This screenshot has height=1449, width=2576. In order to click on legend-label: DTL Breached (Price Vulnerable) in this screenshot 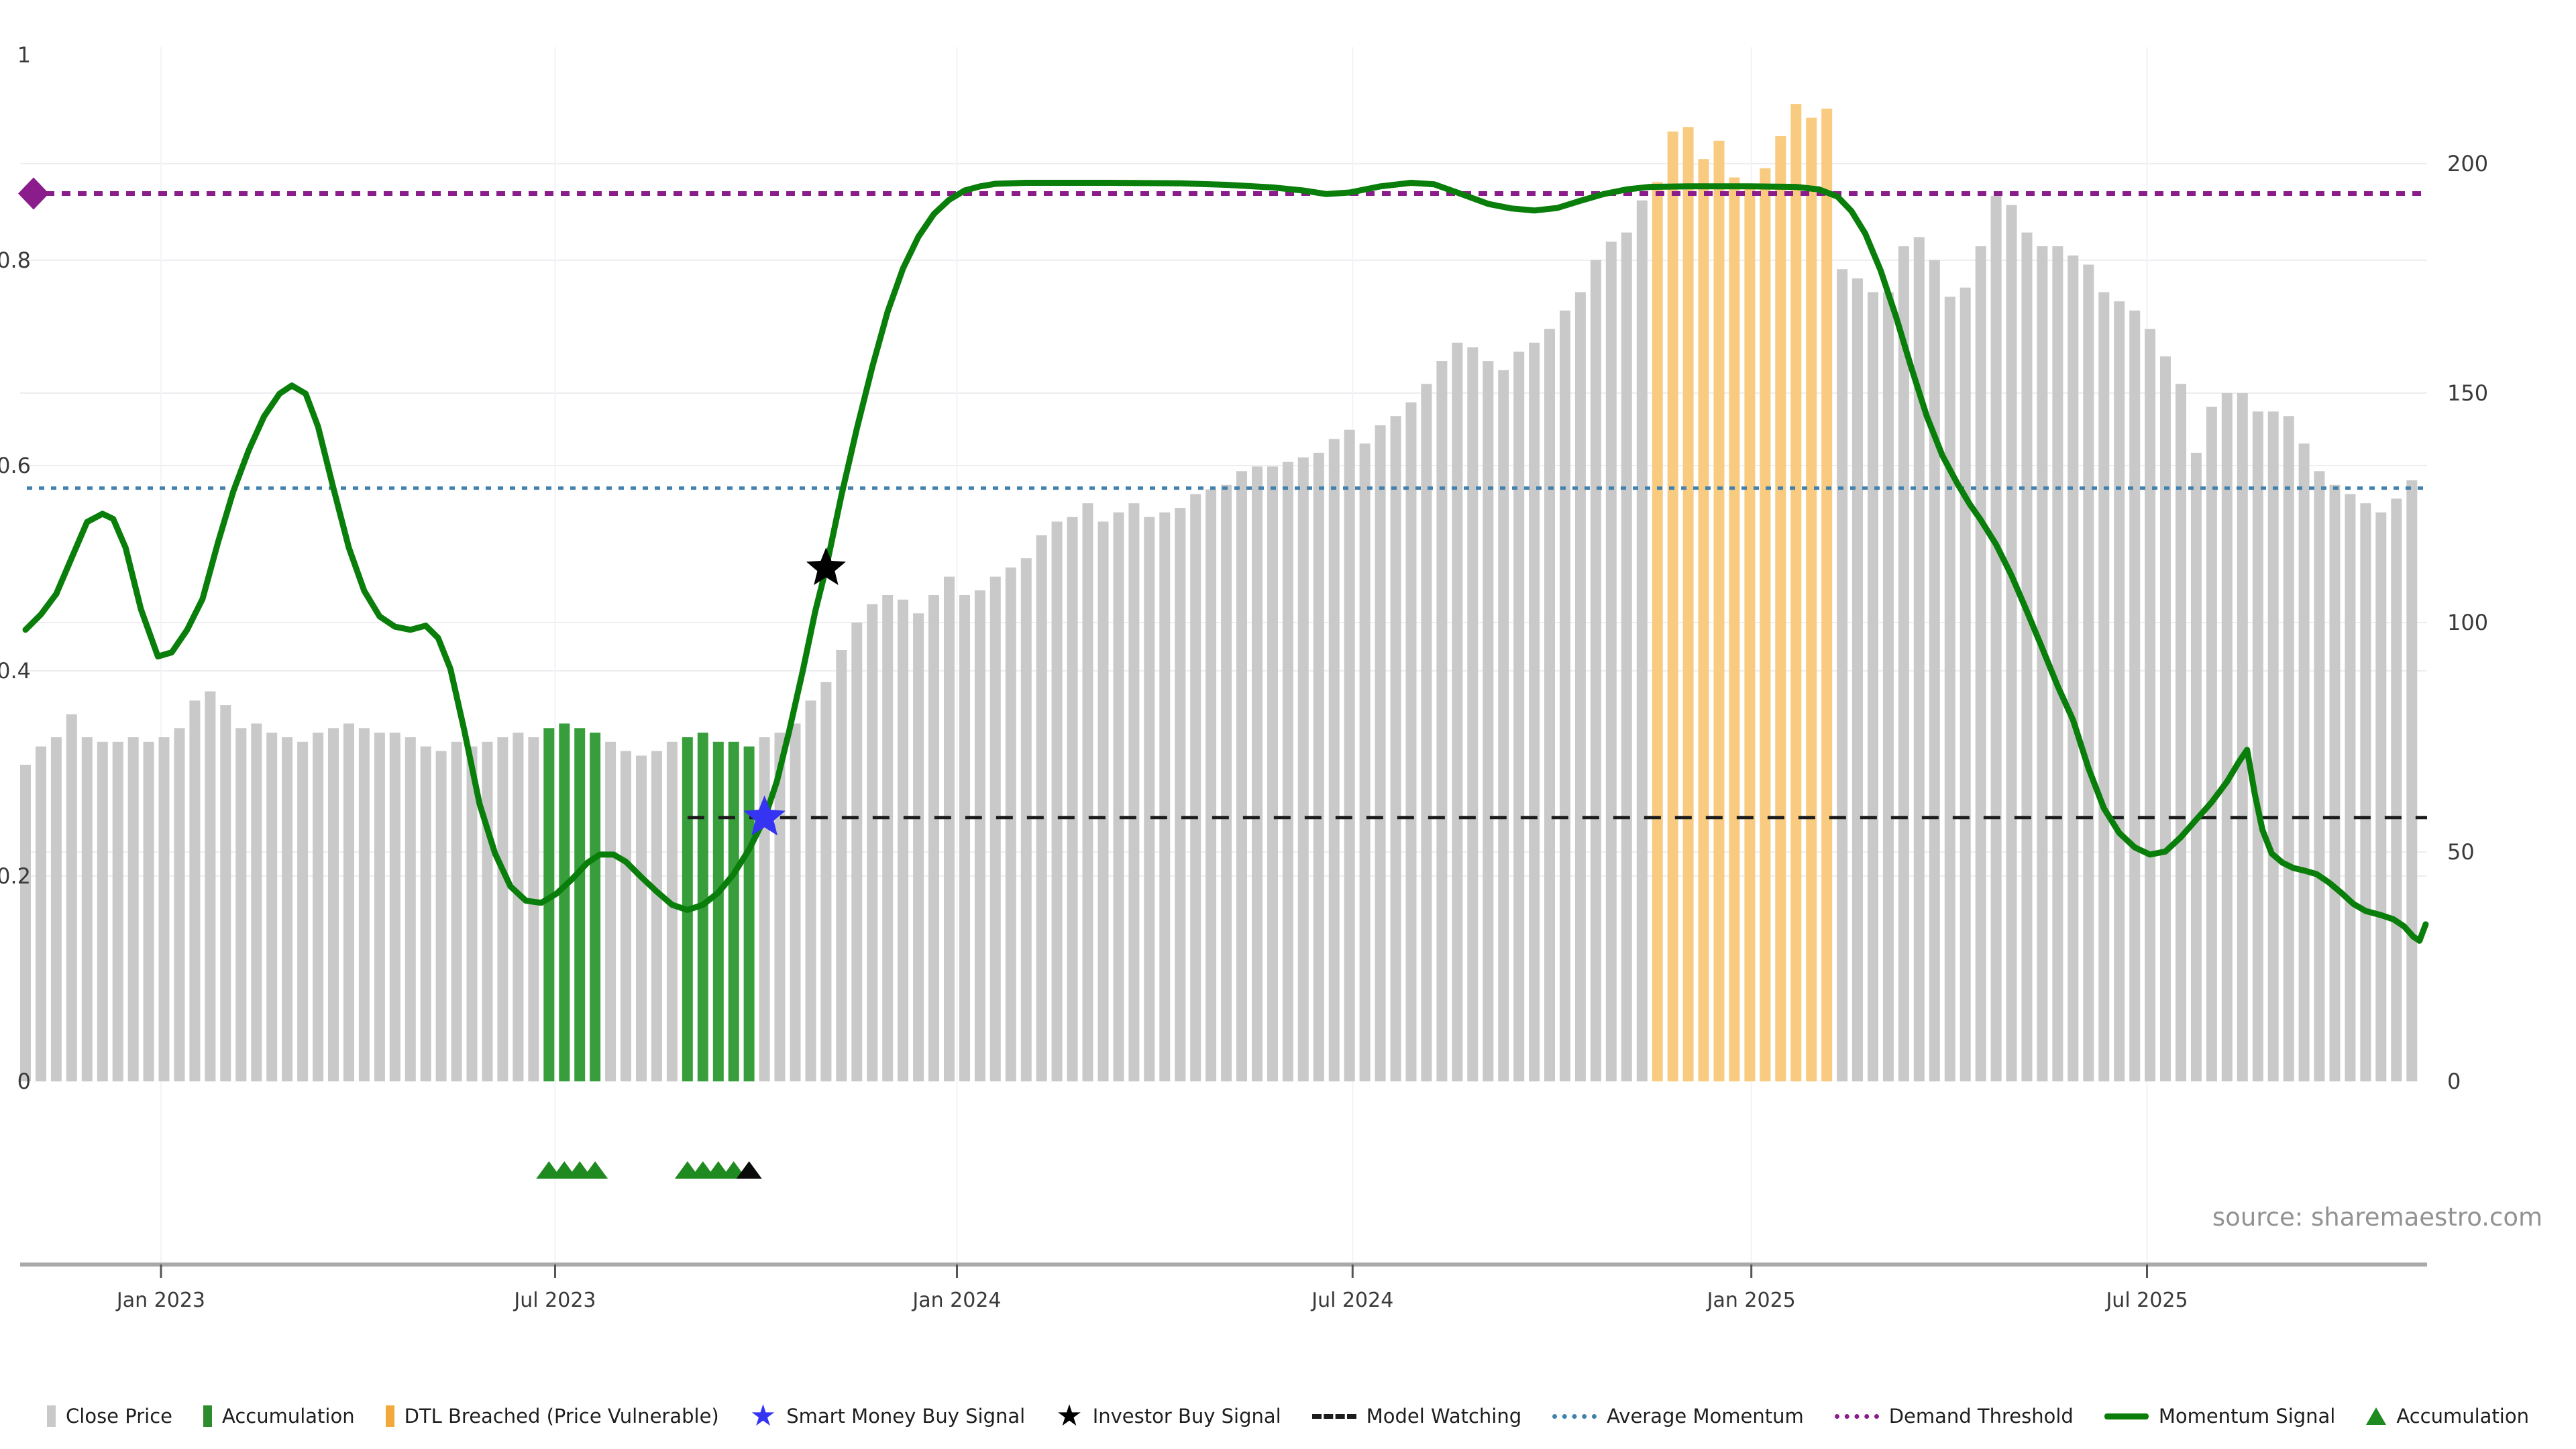, I will do `click(561, 1416)`.